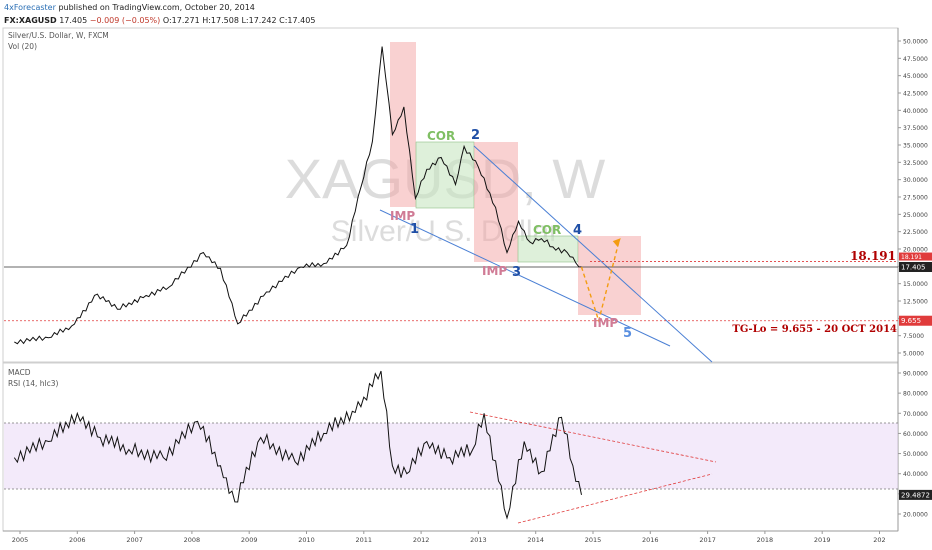 This screenshot has height=550, width=932. What do you see at coordinates (134, 540) in the screenshot?
I see `time-tick-label: 2007` at bounding box center [134, 540].